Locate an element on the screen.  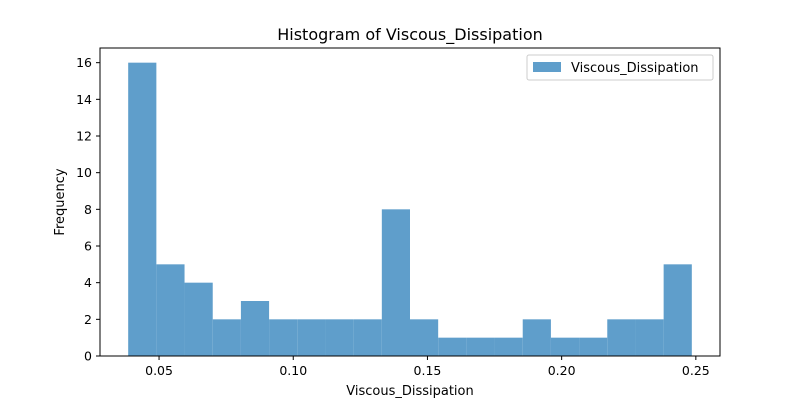
y-tick-label: 8 is located at coordinates (88, 209).